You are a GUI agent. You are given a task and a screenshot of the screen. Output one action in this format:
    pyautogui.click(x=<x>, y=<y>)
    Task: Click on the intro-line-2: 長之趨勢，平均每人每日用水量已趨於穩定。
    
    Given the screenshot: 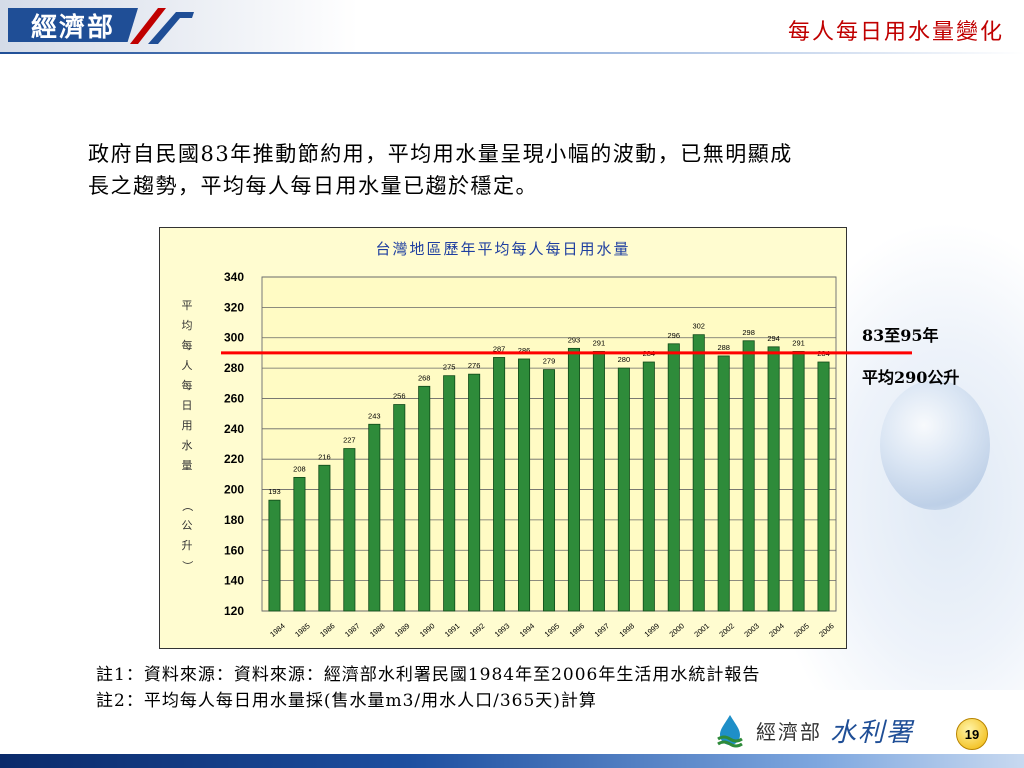 What is the action you would take?
    pyautogui.click(x=313, y=186)
    